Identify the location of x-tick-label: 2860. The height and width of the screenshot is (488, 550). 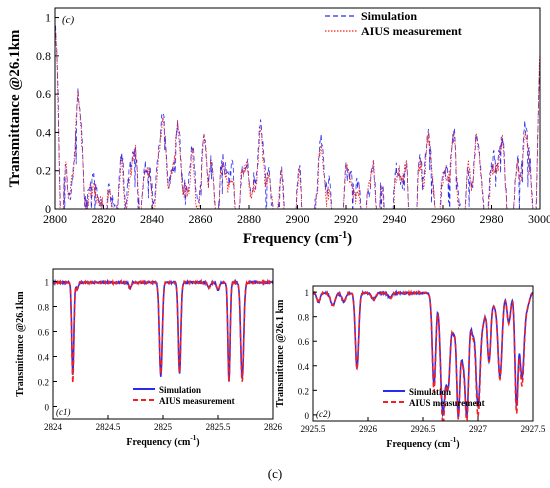
(201, 219).